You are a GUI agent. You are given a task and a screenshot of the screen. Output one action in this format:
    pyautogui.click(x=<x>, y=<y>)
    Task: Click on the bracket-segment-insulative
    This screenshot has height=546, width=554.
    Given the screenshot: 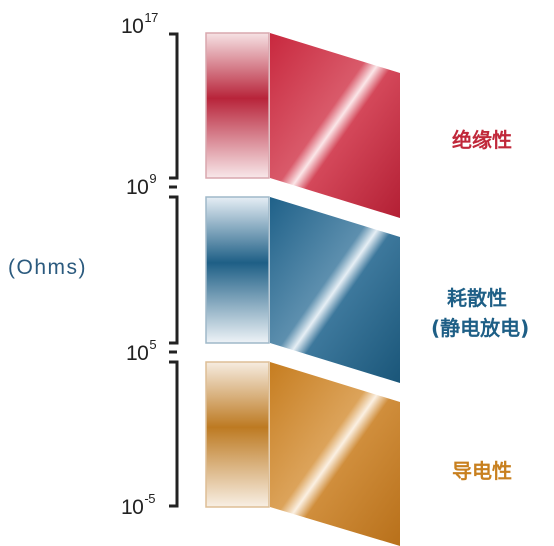 What is the action you would take?
    pyautogui.click(x=174, y=106)
    